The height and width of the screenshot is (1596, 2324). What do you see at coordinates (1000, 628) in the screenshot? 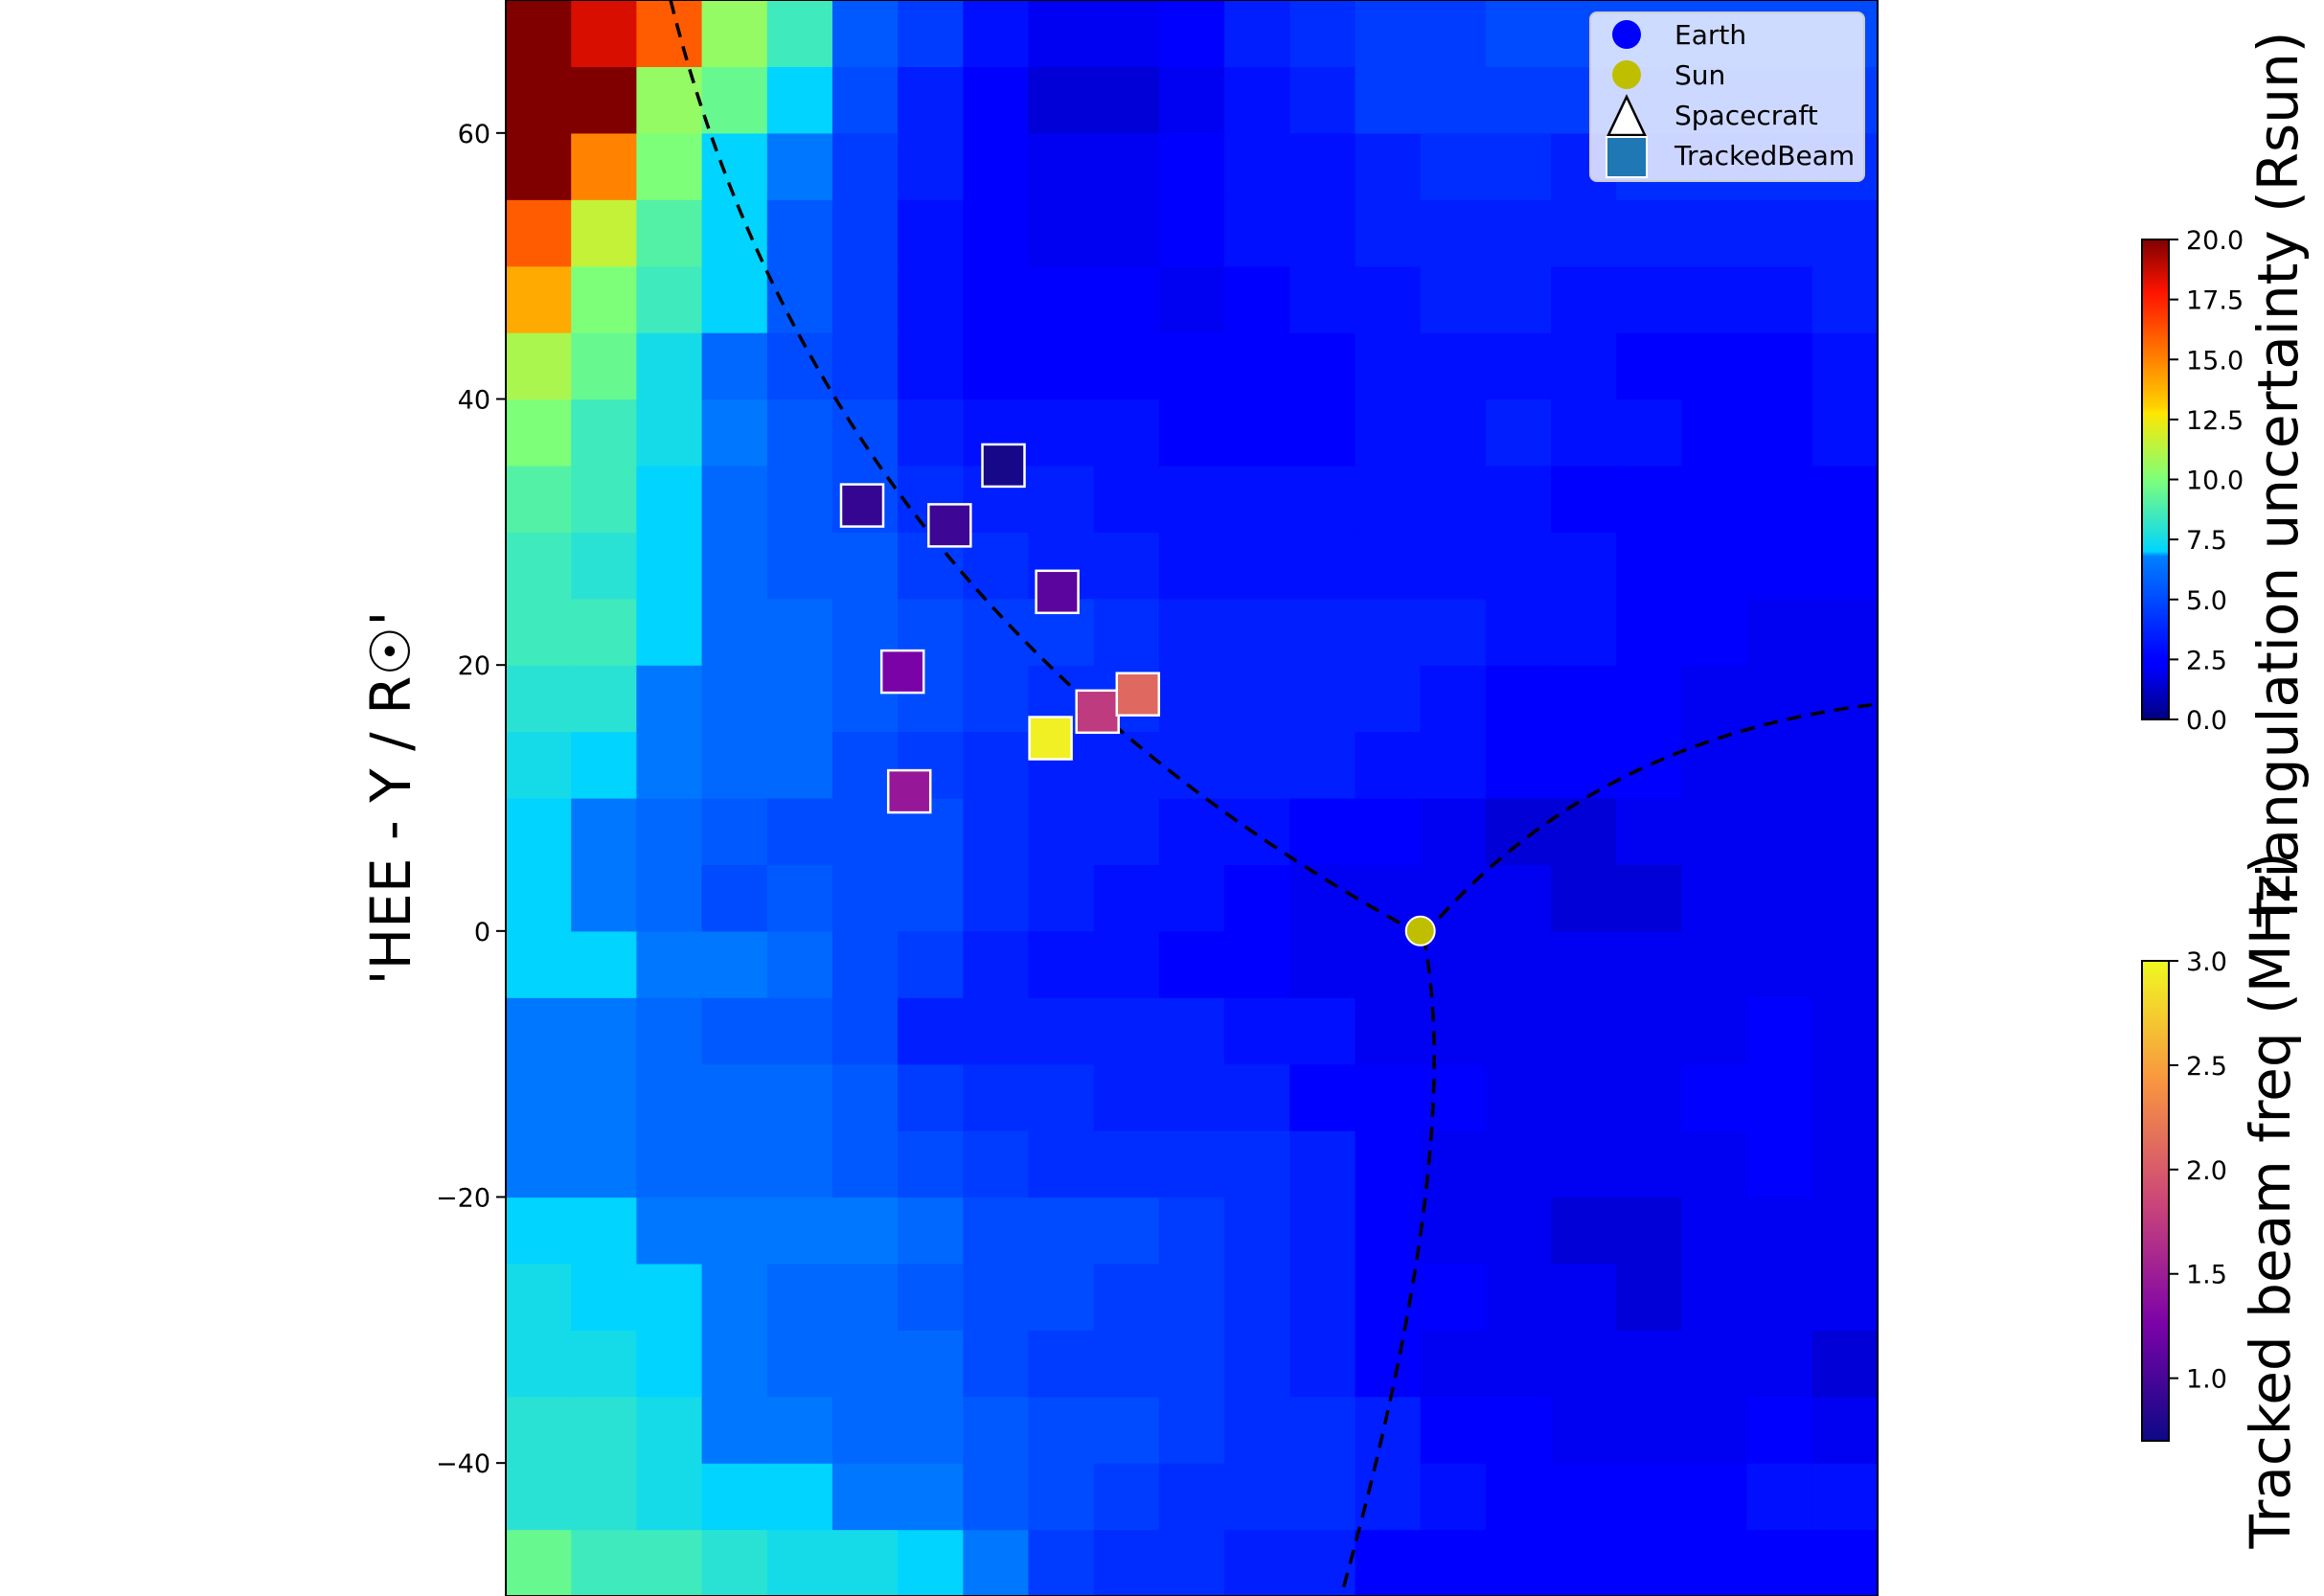
I see `tracked-beam-markers` at bounding box center [1000, 628].